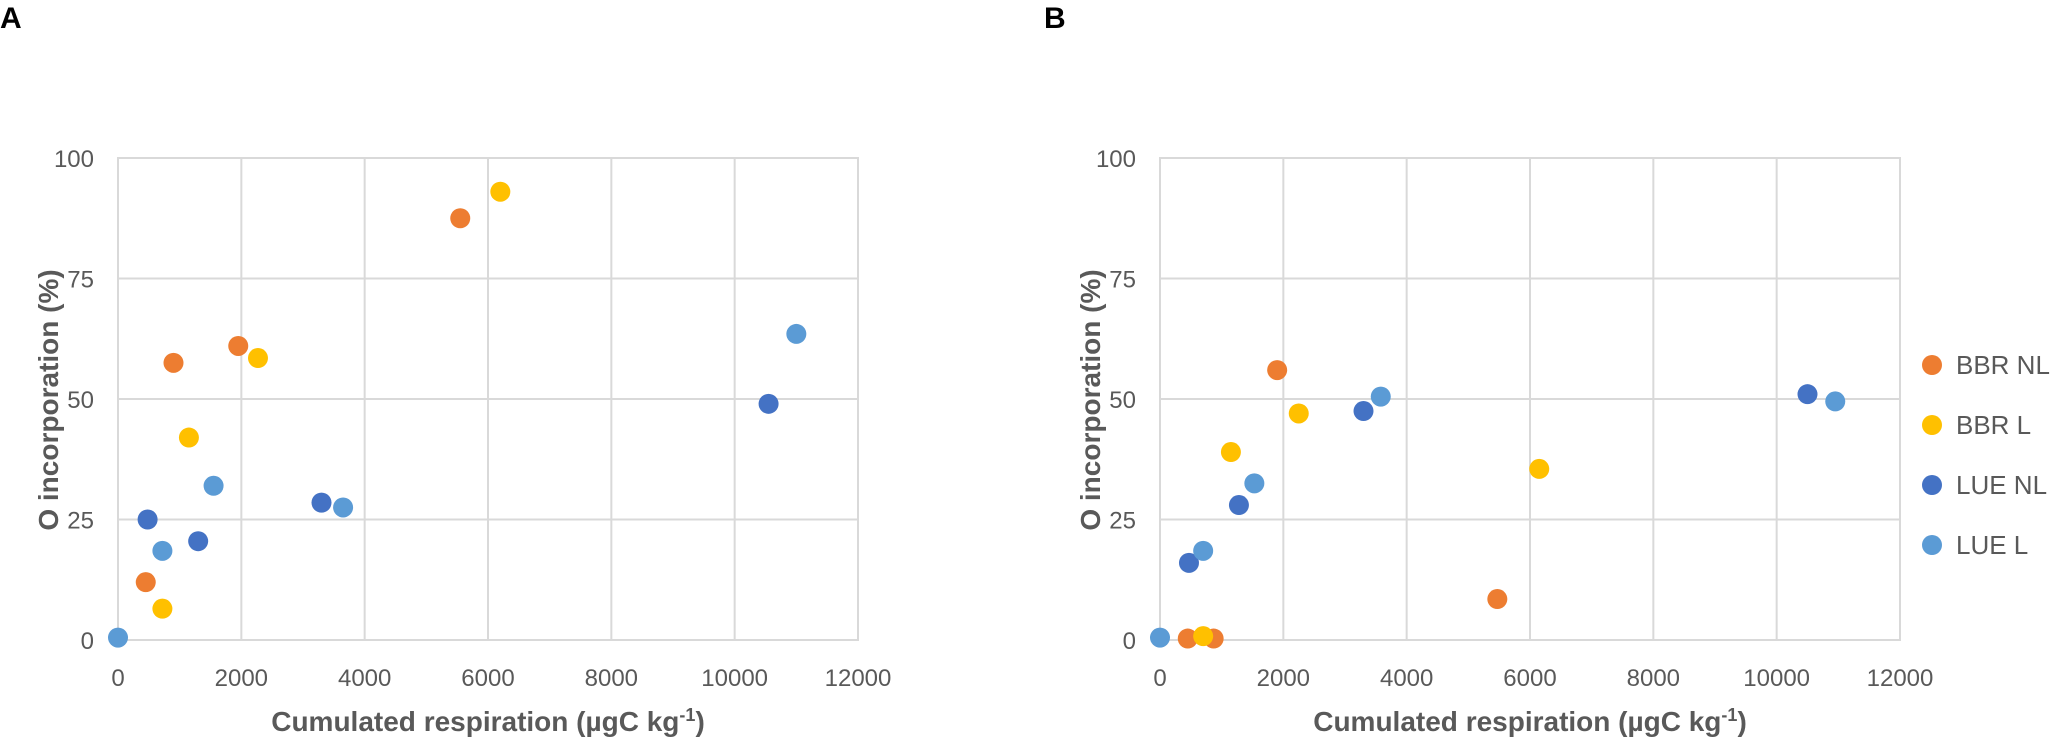 The height and width of the screenshot is (740, 2064). Describe the element at coordinates (1529, 678) in the screenshot. I see `panel-b-x-tick-label: 6000` at that location.